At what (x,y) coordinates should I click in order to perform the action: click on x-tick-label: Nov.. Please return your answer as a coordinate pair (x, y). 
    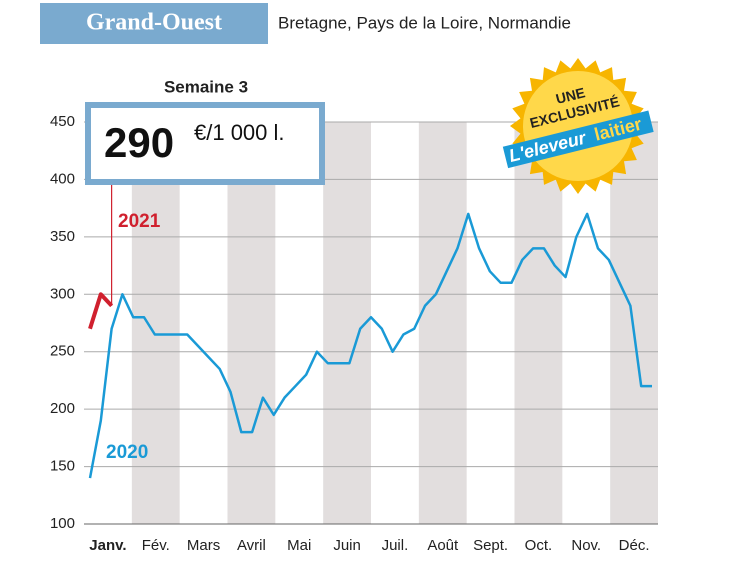
    Looking at the image, I should click on (586, 545).